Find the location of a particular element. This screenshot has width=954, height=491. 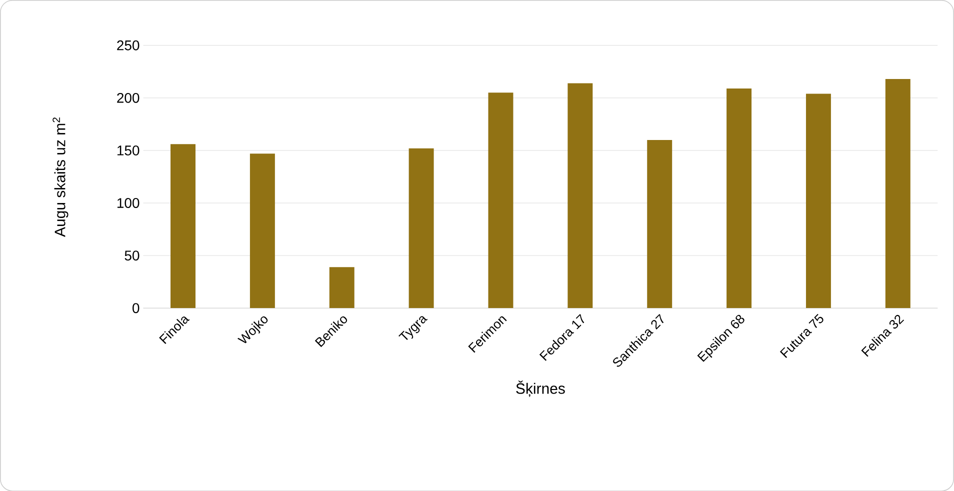

y-tick-label: 50 is located at coordinates (132, 255).